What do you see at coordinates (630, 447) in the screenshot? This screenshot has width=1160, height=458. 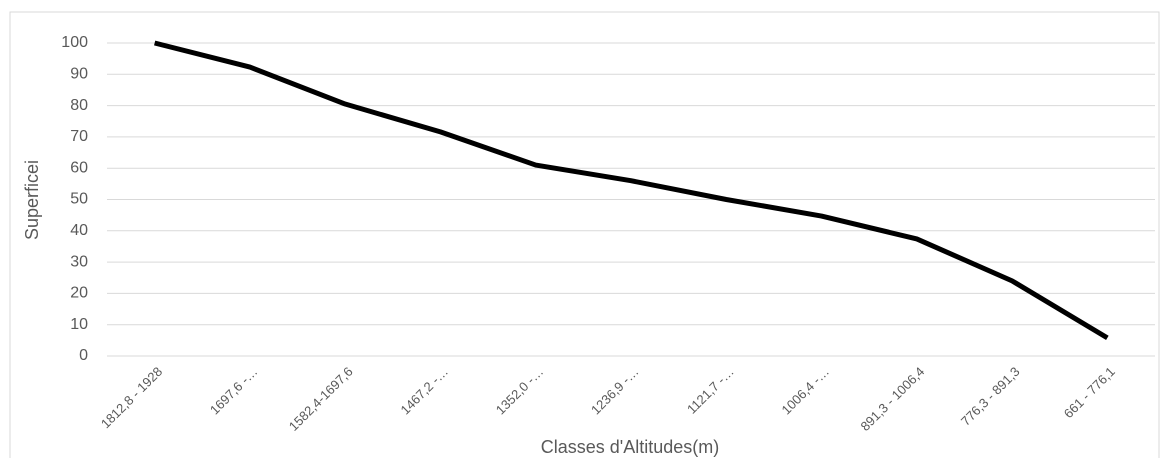 I see `x-axis-title: Classes d'Altitudes(m)` at bounding box center [630, 447].